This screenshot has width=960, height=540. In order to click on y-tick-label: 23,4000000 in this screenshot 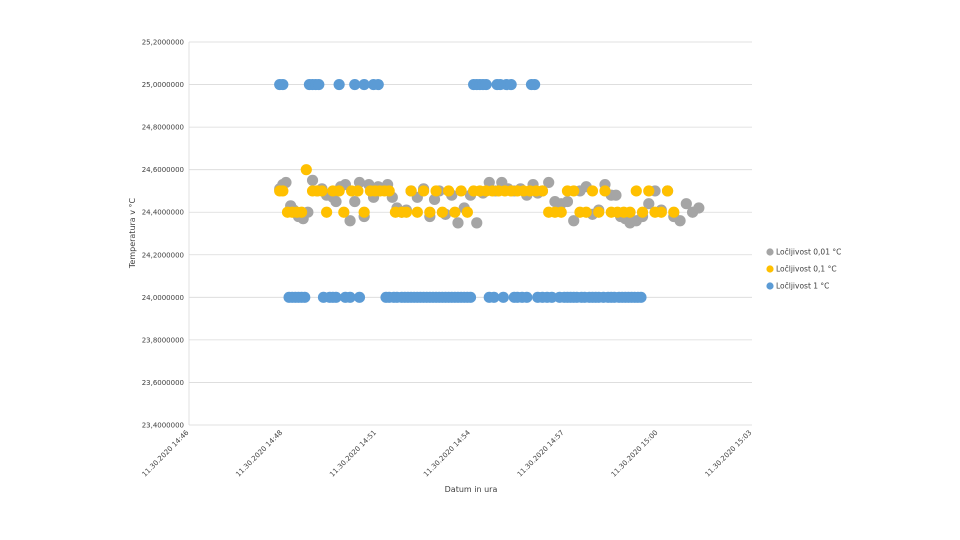, I will do `click(163, 426)`.